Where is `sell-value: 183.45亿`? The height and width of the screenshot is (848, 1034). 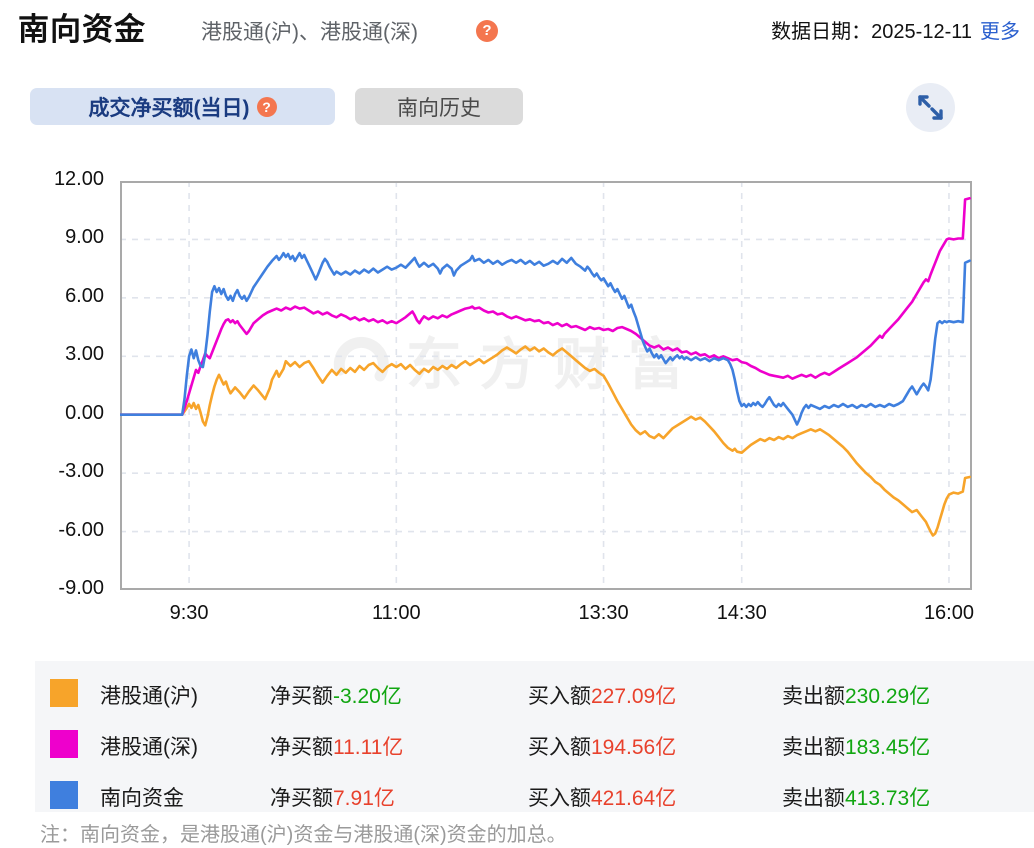 sell-value: 183.45亿 is located at coordinates (888, 747).